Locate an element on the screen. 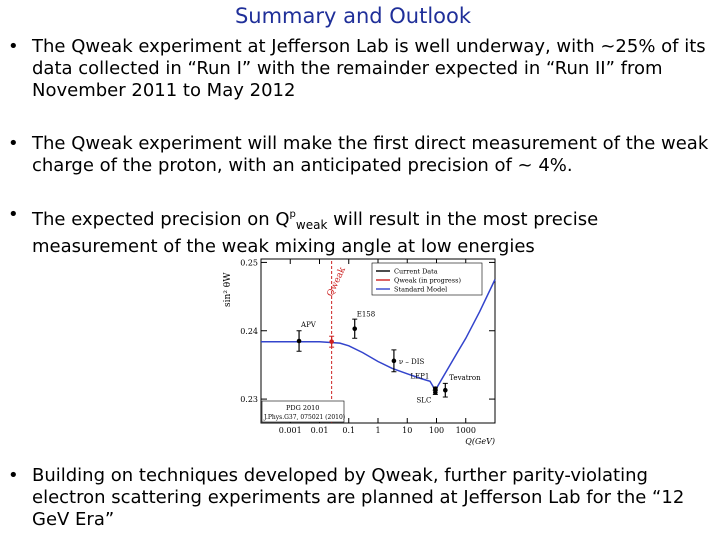  x-tick-label: 10 is located at coordinates (407, 430).